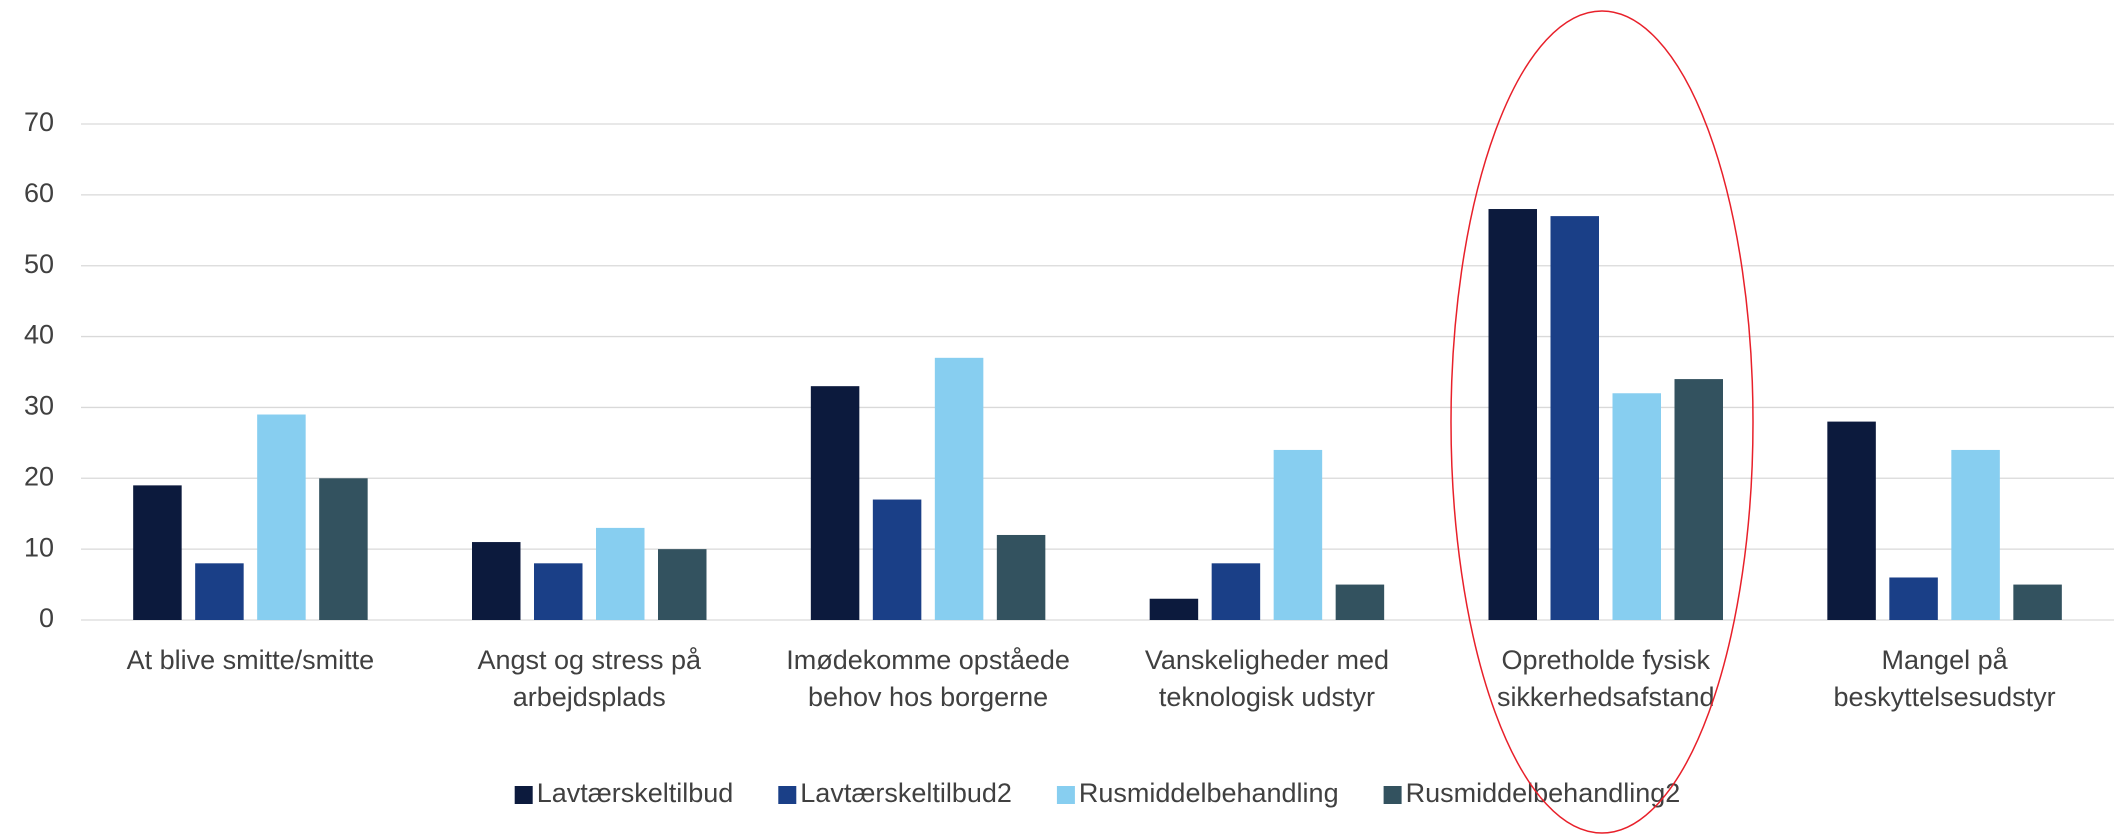 The image size is (2114, 836). I want to click on x-tick-label: Imødekomme opståede behov hos borgerne, so click(928, 678).